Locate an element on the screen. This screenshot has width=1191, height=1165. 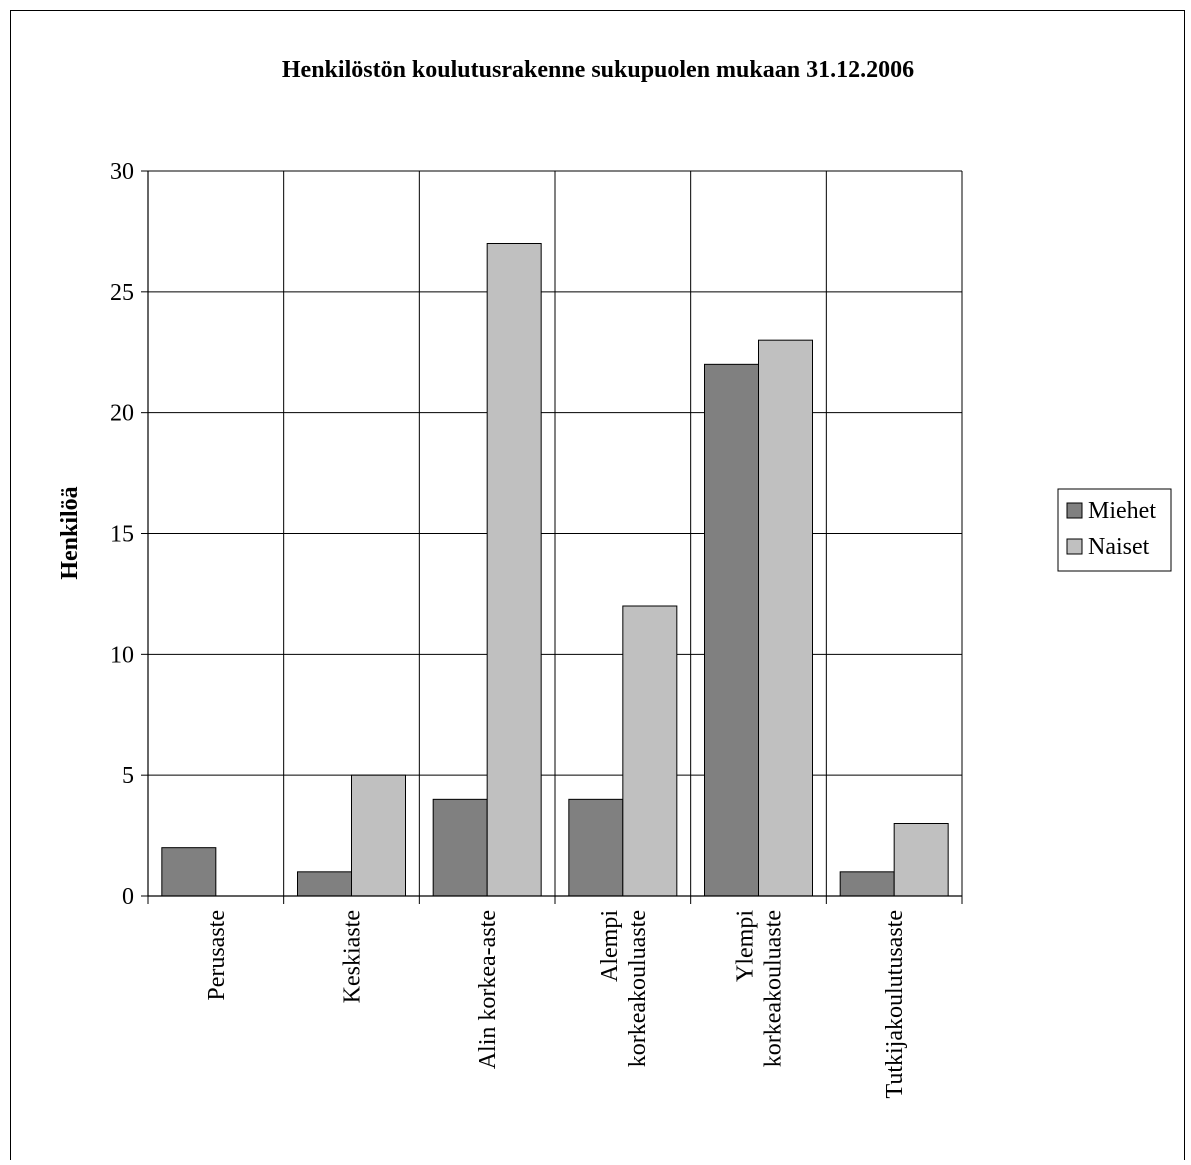
y-tick-labels: 0 5 10 15 20 25 30 is located at coordinates (122, 534).